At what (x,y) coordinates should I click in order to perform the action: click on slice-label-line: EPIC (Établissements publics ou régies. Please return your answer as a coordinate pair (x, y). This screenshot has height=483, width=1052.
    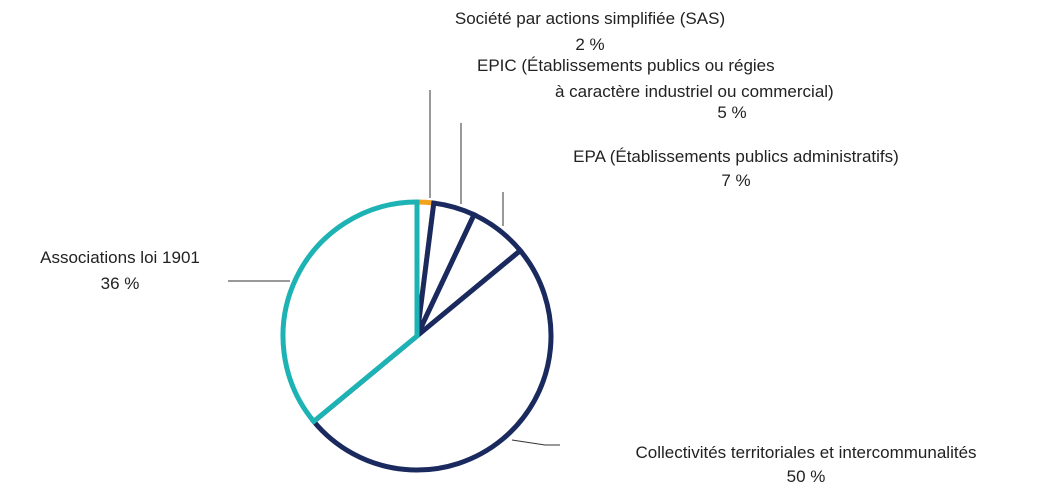
    Looking at the image, I should click on (626, 65).